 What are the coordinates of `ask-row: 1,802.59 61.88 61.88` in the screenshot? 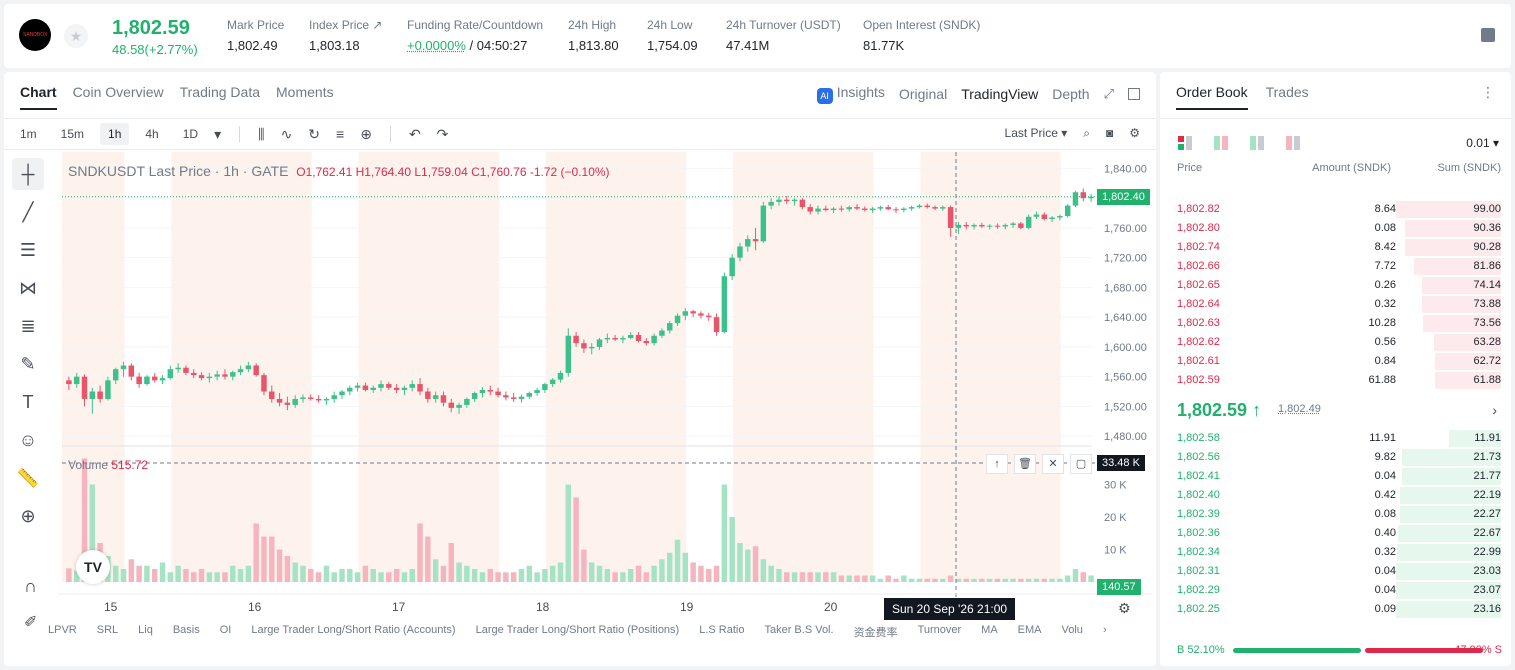 It's located at (1335, 380).